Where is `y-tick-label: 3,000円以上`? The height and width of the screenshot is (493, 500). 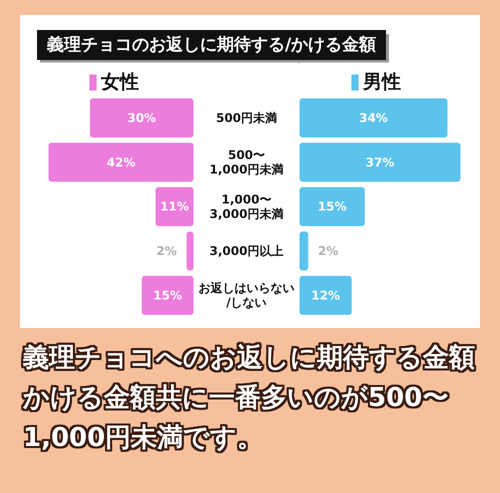
y-tick-label: 3,000円以上 is located at coordinates (247, 251).